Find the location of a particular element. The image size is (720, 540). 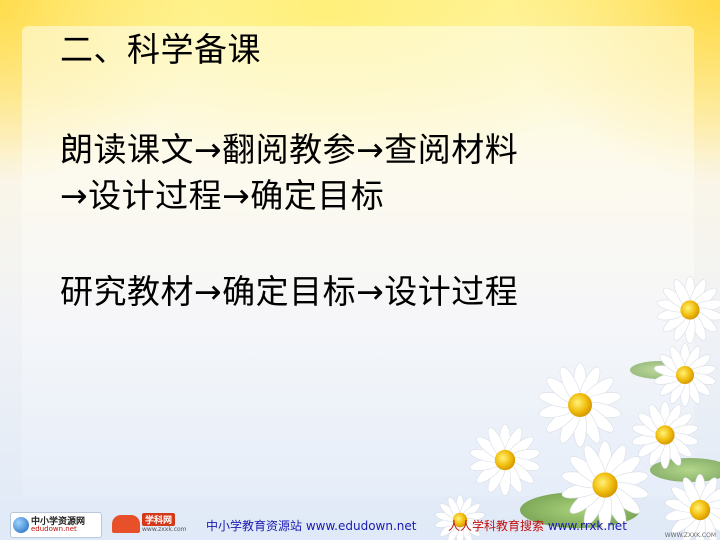

rrxk-site-url: www.rrxk.net is located at coordinates (587, 526).